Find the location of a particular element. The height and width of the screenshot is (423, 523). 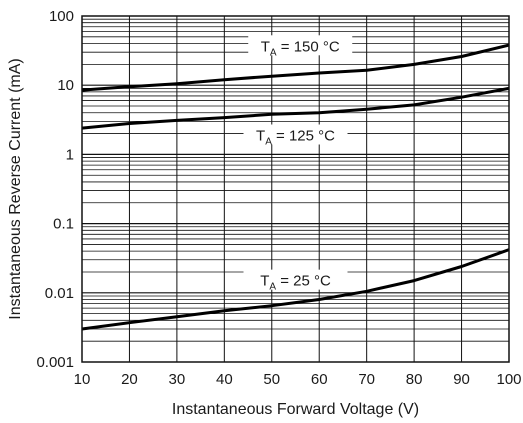

y-tick-label: 0.001 is located at coordinates (55, 362).